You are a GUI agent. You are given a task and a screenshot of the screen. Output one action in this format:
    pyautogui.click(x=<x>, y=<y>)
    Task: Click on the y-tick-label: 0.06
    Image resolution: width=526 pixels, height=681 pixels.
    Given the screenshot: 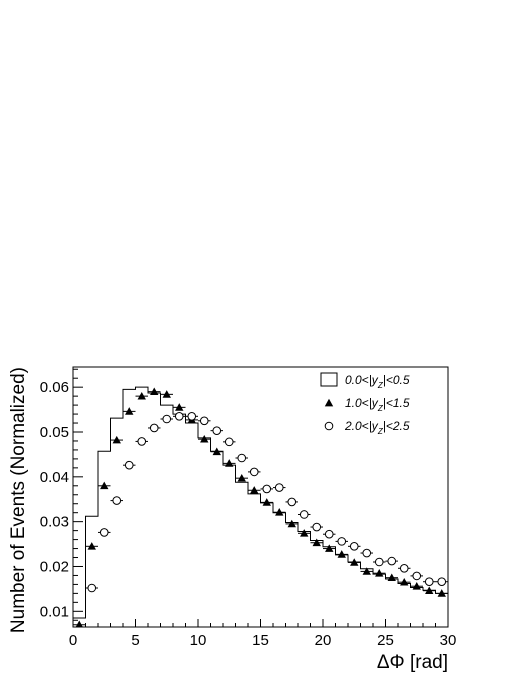 What is the action you would take?
    pyautogui.click(x=54, y=387)
    